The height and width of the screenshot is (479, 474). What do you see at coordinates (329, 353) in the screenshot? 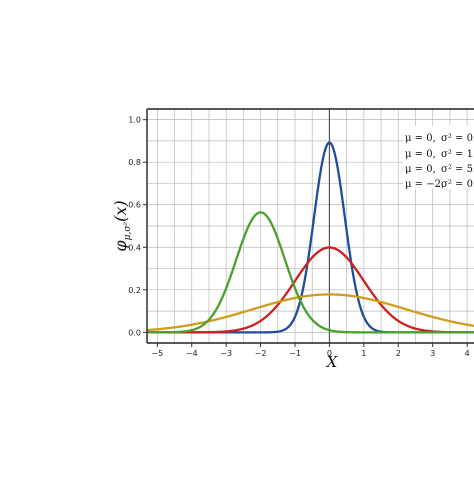
I see `x-tick-label: 0` at bounding box center [329, 353].